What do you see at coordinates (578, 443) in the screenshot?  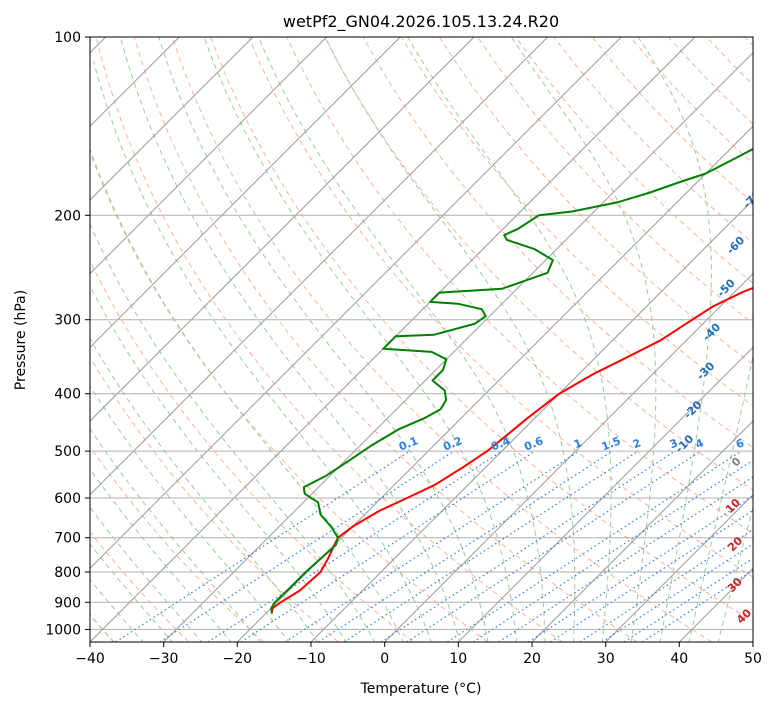 I see `mixing-ratio-label: 1` at bounding box center [578, 443].